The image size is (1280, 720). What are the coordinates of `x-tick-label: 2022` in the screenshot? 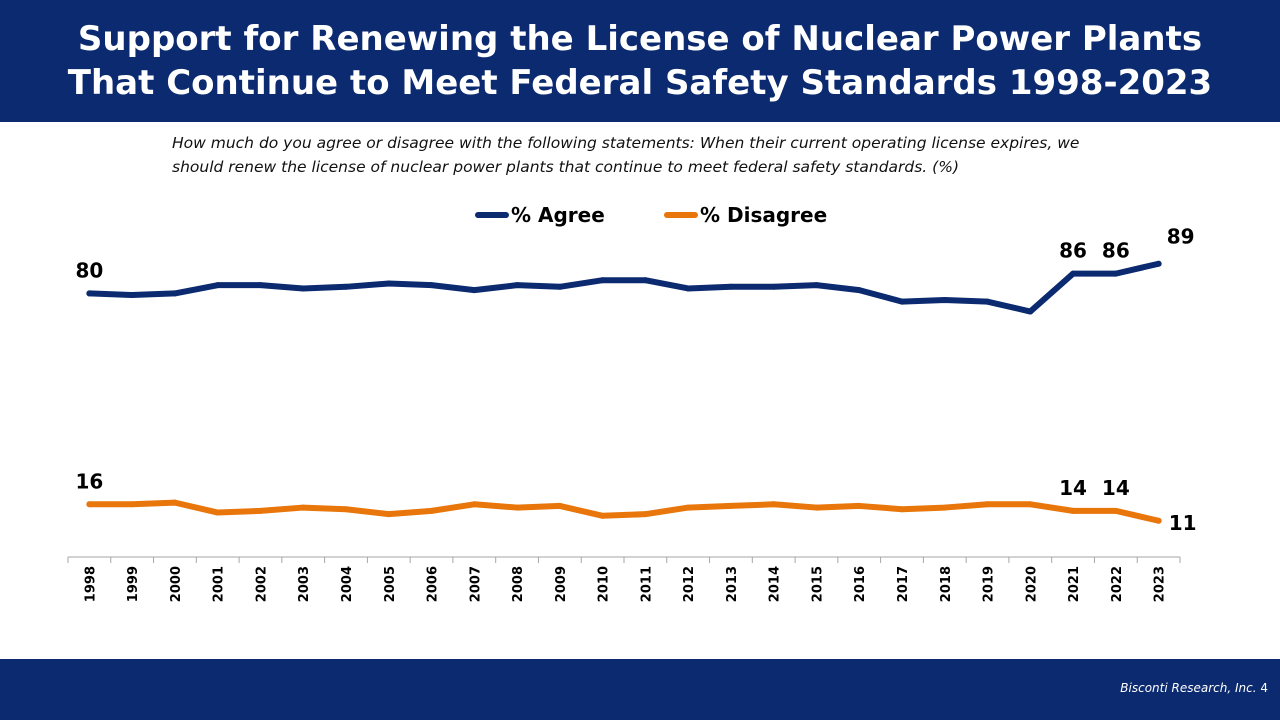 It's located at (1117, 584).